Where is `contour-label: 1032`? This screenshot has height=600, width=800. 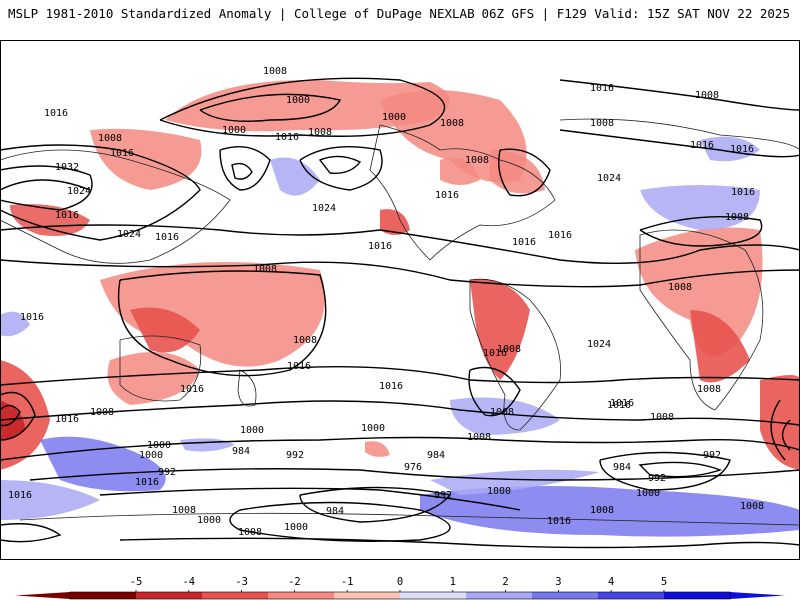
contour-label: 1032 is located at coordinates (67, 167).